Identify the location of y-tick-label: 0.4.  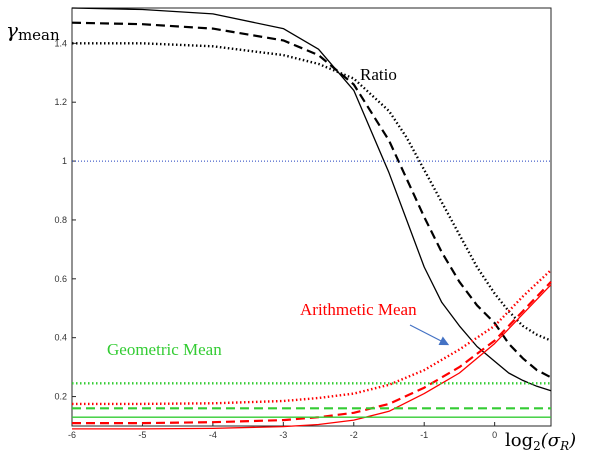
(60, 338).